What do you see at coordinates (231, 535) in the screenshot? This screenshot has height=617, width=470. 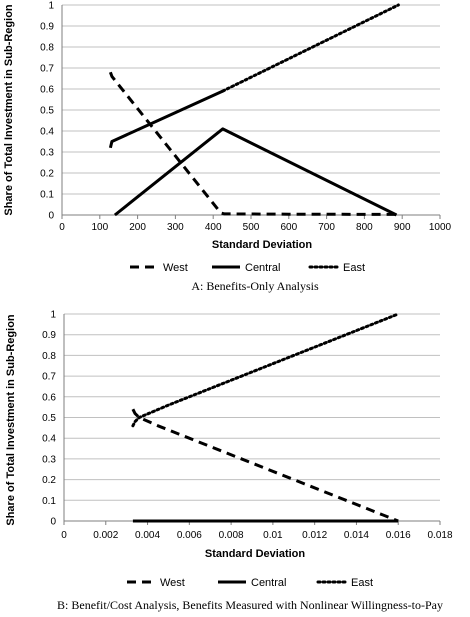 I see `x-tick-label-b-4: 0.008` at bounding box center [231, 535].